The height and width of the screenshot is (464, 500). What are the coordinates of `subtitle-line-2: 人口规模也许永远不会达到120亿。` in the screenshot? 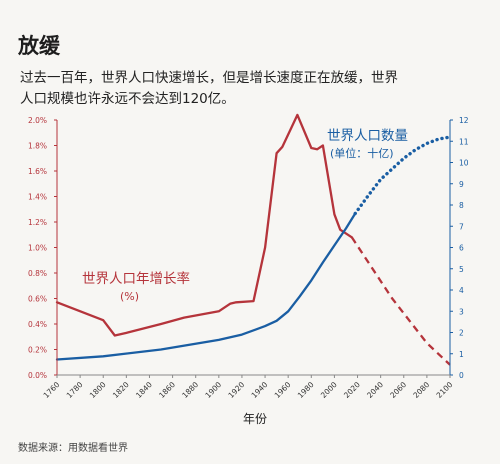 It's located at (127, 99).